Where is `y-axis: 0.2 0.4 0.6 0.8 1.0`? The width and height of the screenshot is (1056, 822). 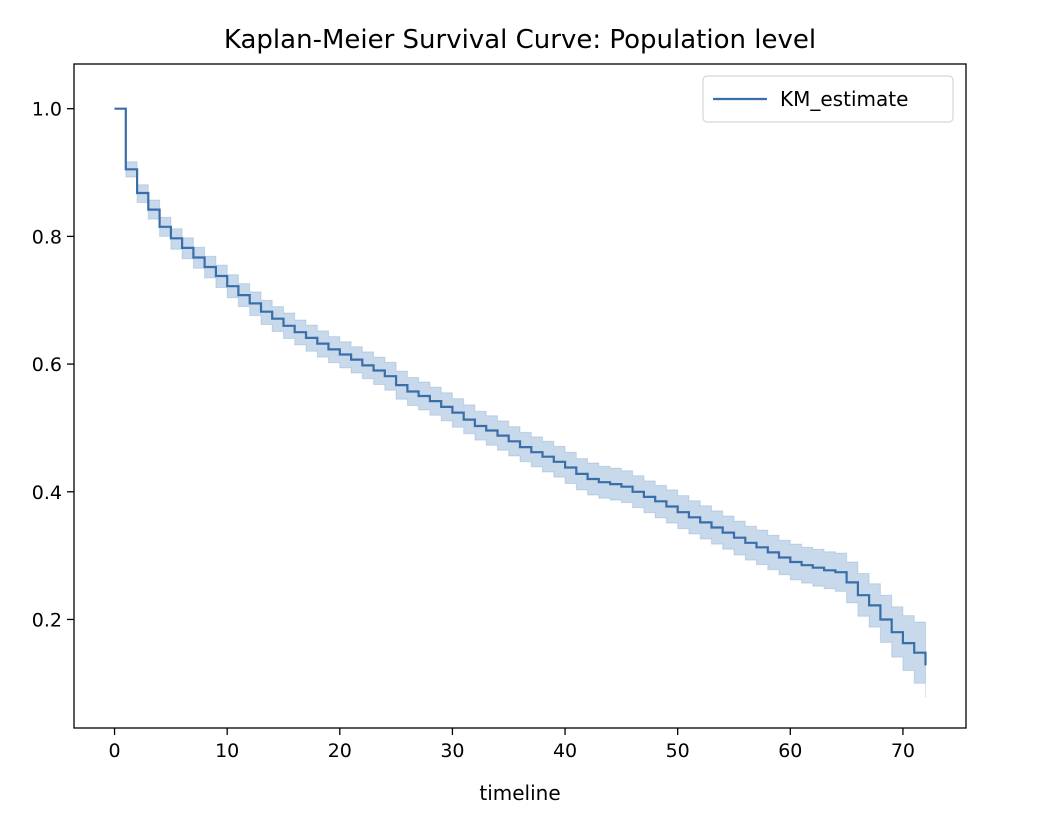 y-axis: 0.2 0.4 0.6 0.8 1.0 is located at coordinates (53, 365).